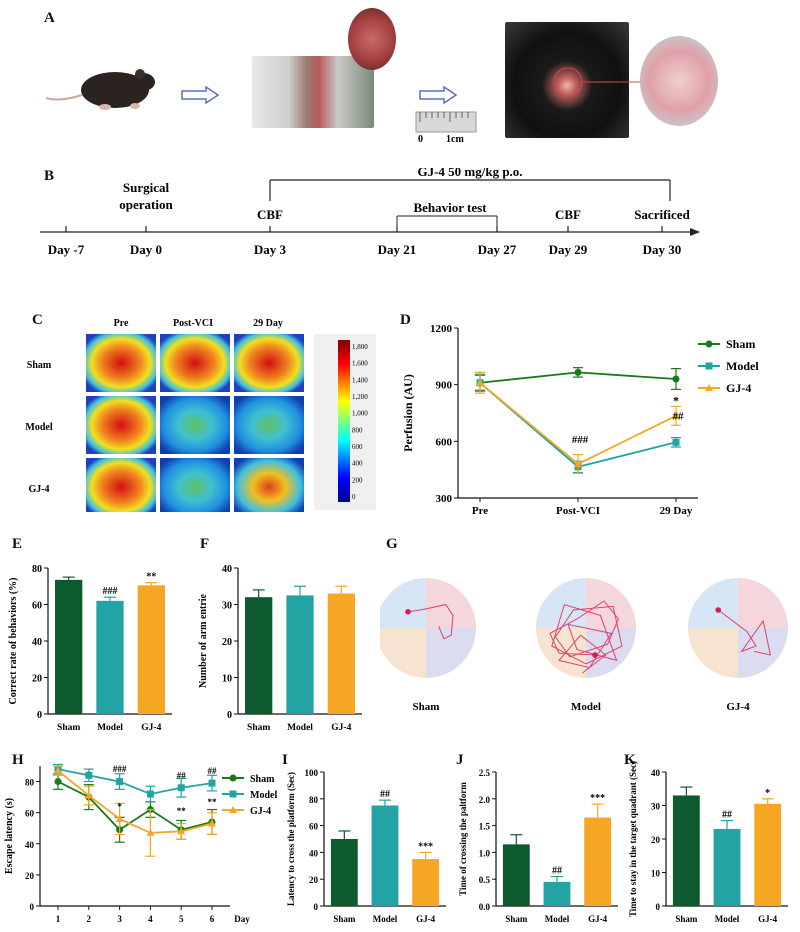 This screenshot has width=800, height=932. Describe the element at coordinates (444, 442) in the screenshot. I see `y-tick-label: 600` at that location.